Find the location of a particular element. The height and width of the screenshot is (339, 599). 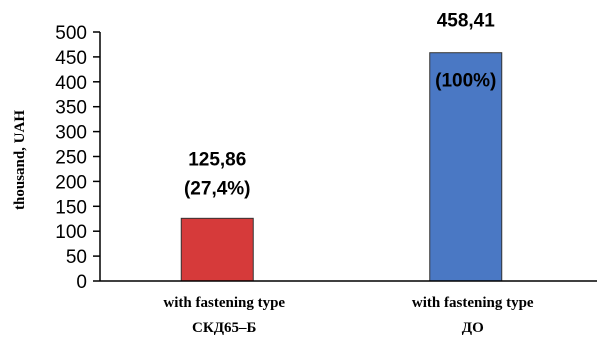

y-tick-label: 400 is located at coordinates (71, 83).